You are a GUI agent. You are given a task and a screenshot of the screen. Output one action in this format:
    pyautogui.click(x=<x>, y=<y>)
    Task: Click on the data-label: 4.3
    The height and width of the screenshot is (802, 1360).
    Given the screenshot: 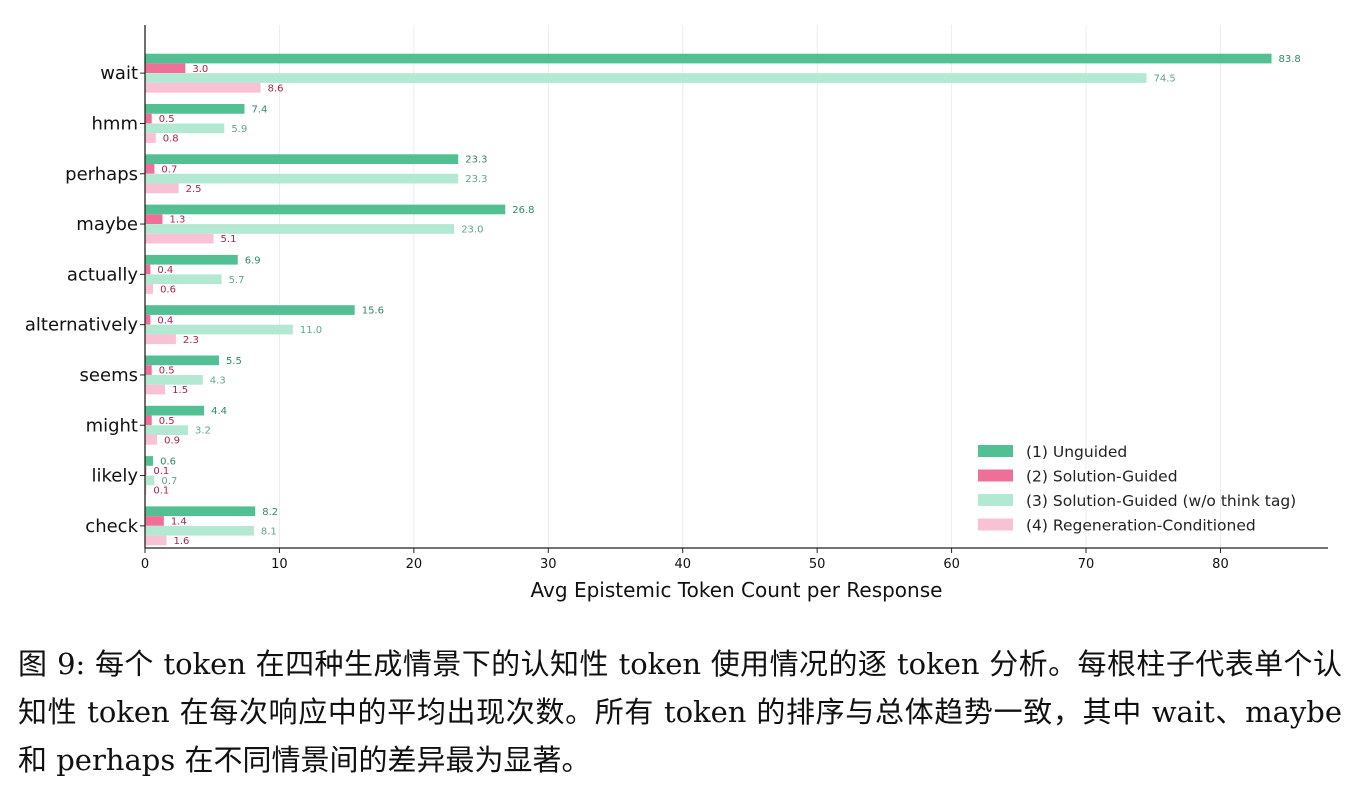 What is the action you would take?
    pyautogui.click(x=218, y=380)
    